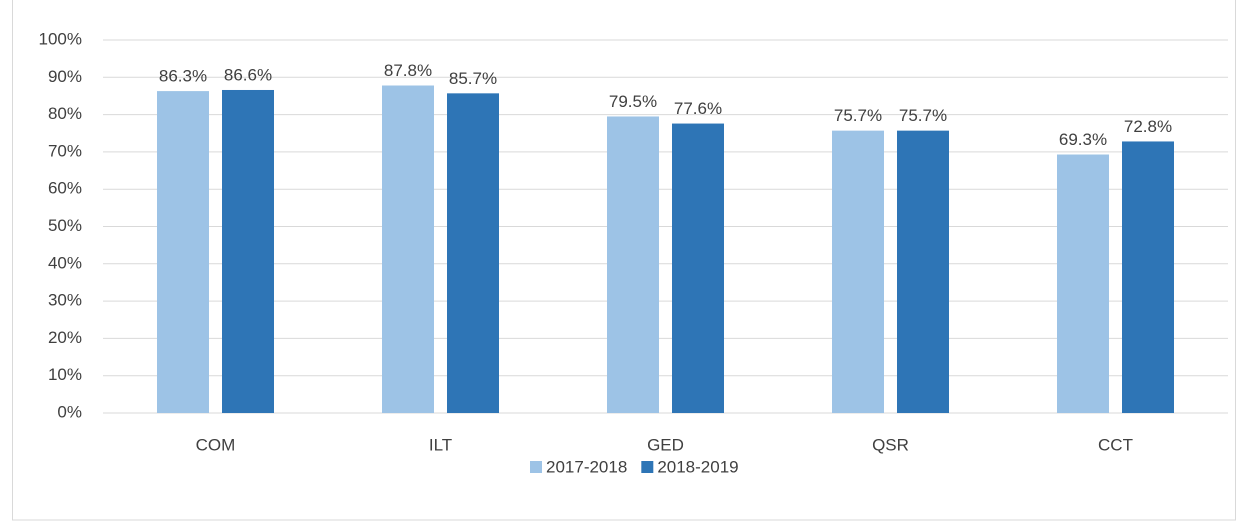 The image size is (1248, 529). I want to click on x-tick-label: CCT, so click(1115, 444).